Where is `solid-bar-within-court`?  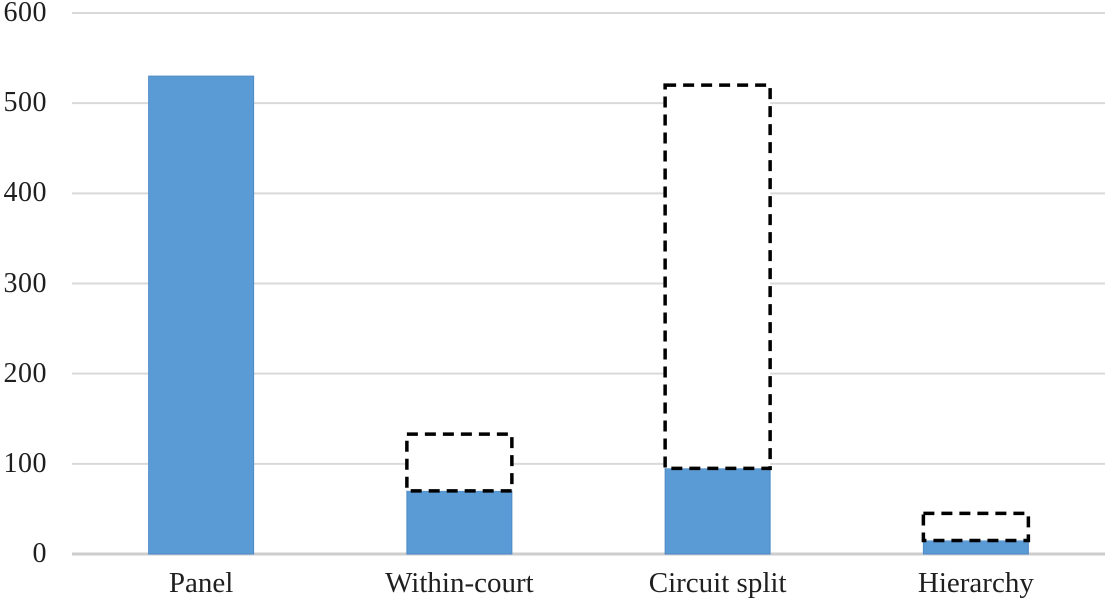 solid-bar-within-court is located at coordinates (459, 522).